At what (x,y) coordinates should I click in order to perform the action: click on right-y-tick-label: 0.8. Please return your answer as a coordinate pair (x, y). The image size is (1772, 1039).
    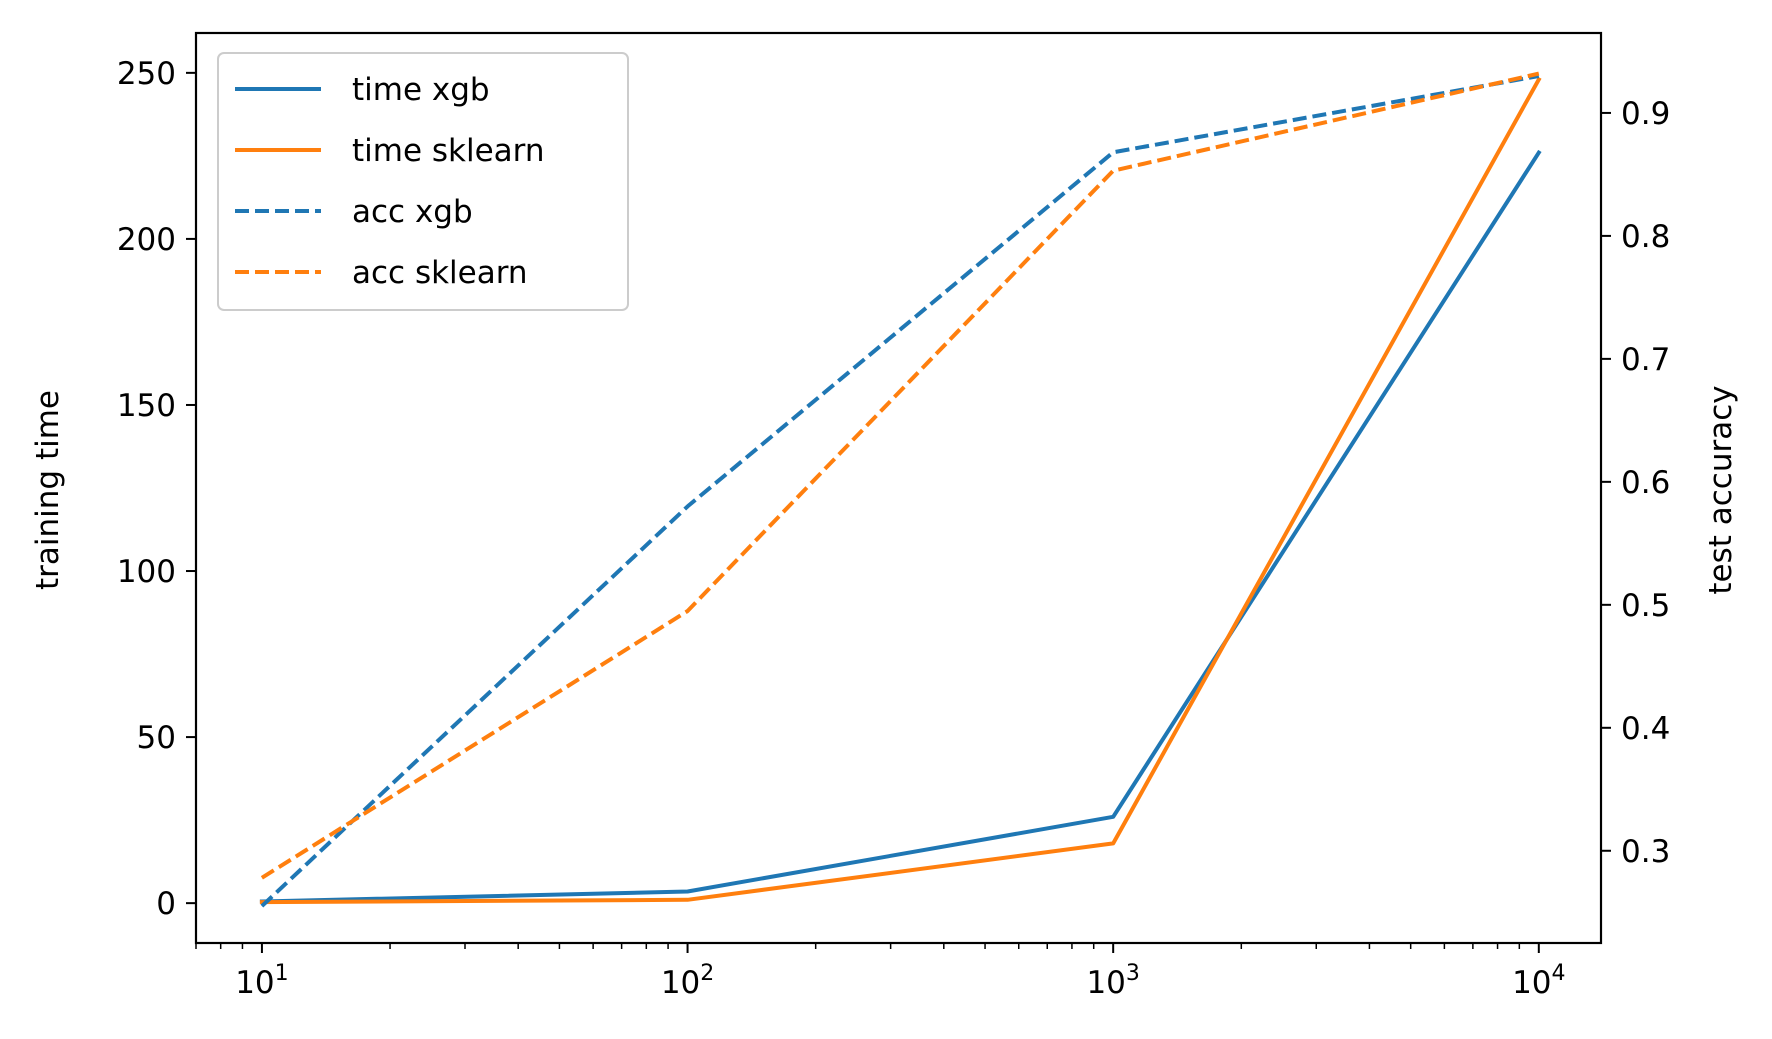
    Looking at the image, I should click on (1645, 237).